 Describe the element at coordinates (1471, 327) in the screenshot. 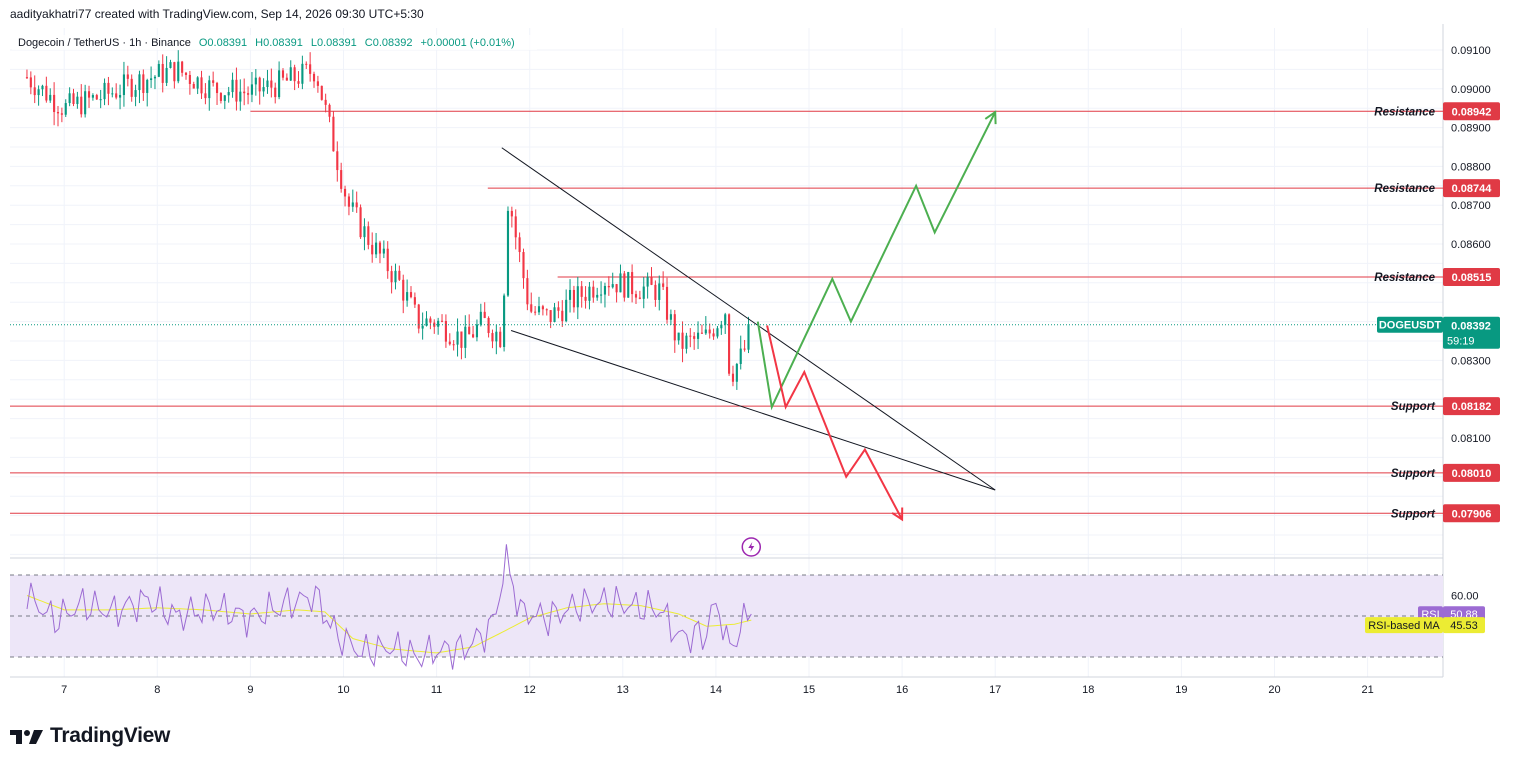

I see `current-price-value: 0.08392` at that location.